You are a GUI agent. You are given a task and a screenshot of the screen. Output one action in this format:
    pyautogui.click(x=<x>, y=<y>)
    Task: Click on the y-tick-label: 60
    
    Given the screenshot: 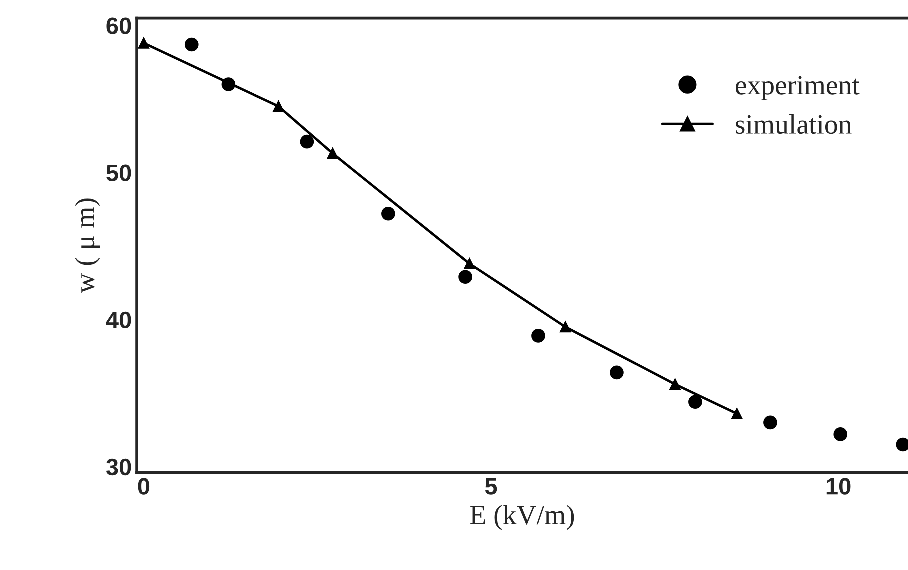 What is the action you would take?
    pyautogui.click(x=119, y=26)
    